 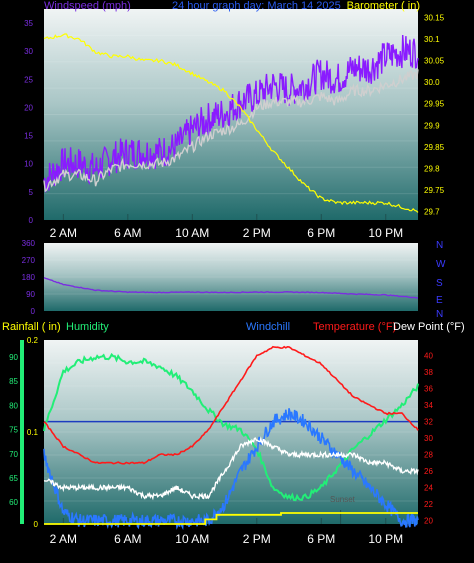 I want to click on barometer-tick-label: 30.0, so click(x=432, y=82).